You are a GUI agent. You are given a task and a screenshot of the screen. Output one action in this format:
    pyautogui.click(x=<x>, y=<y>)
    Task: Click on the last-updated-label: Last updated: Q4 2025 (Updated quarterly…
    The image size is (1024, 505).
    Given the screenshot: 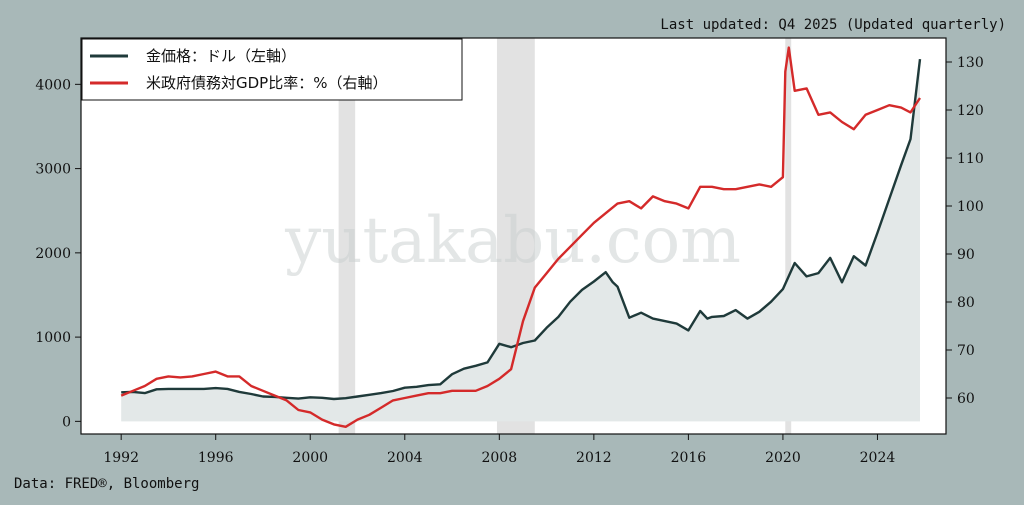 What is the action you would take?
    pyautogui.click(x=833, y=25)
    